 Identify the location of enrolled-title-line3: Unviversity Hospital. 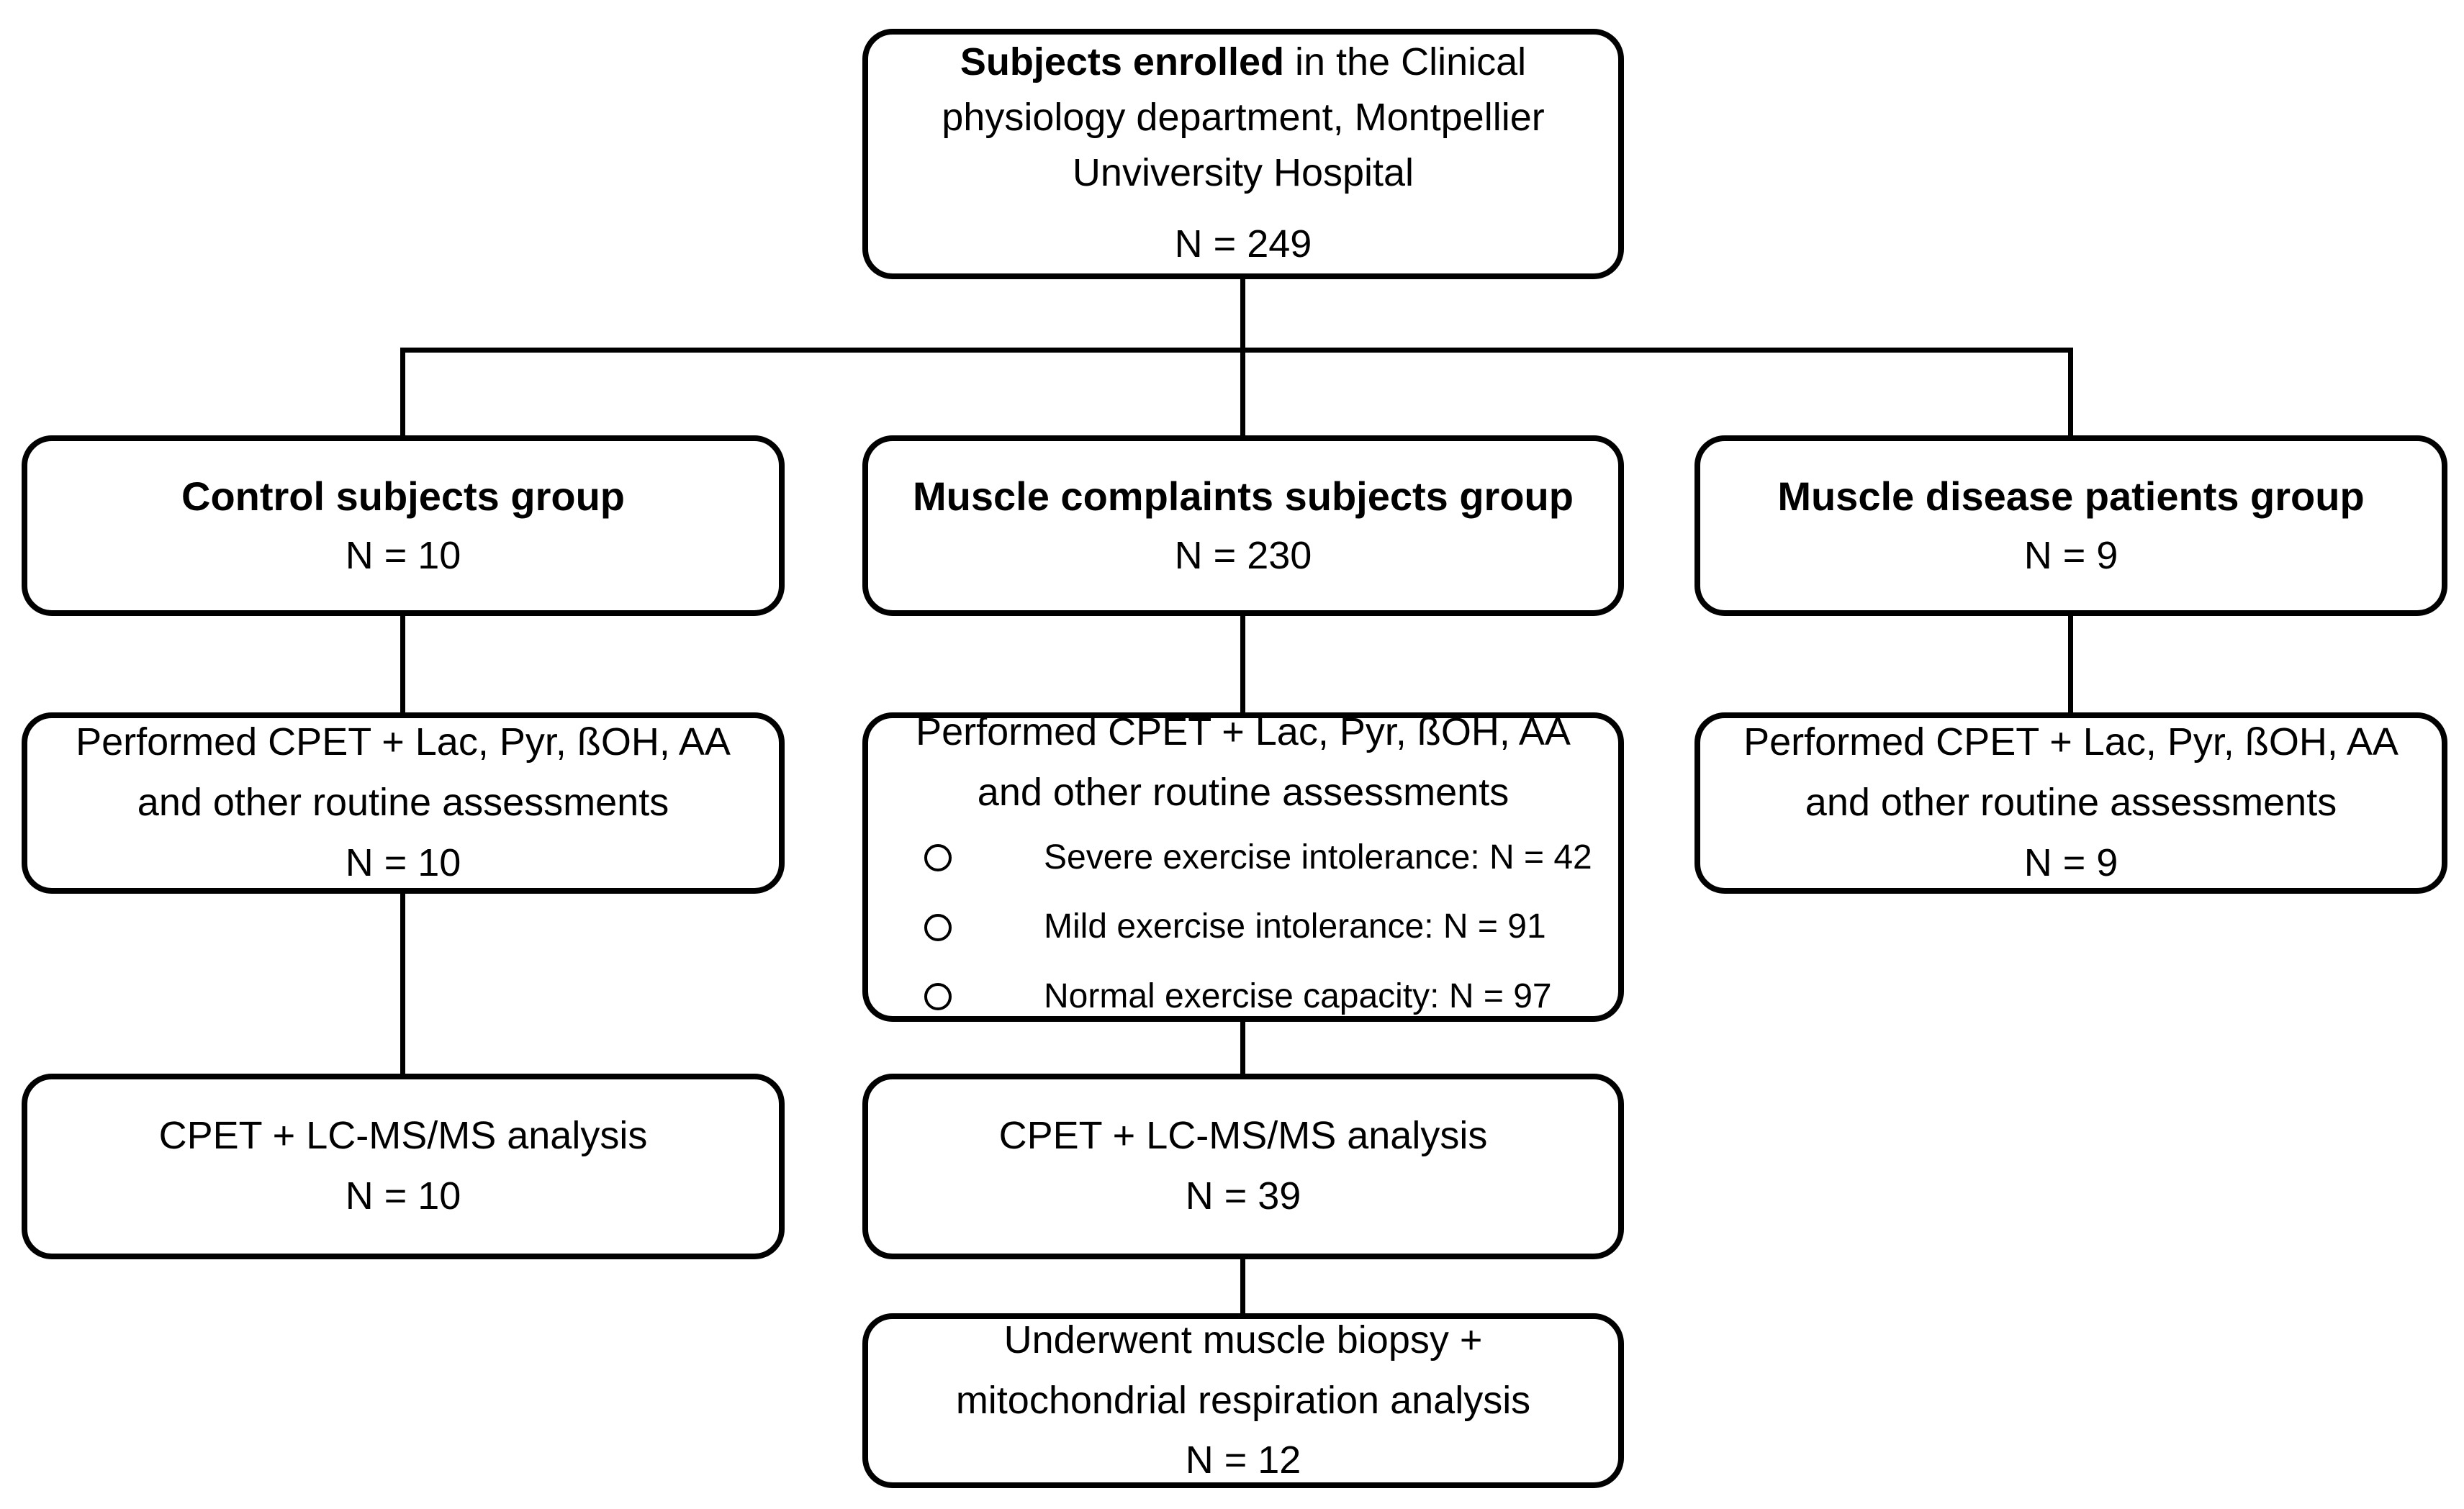
(1243, 173).